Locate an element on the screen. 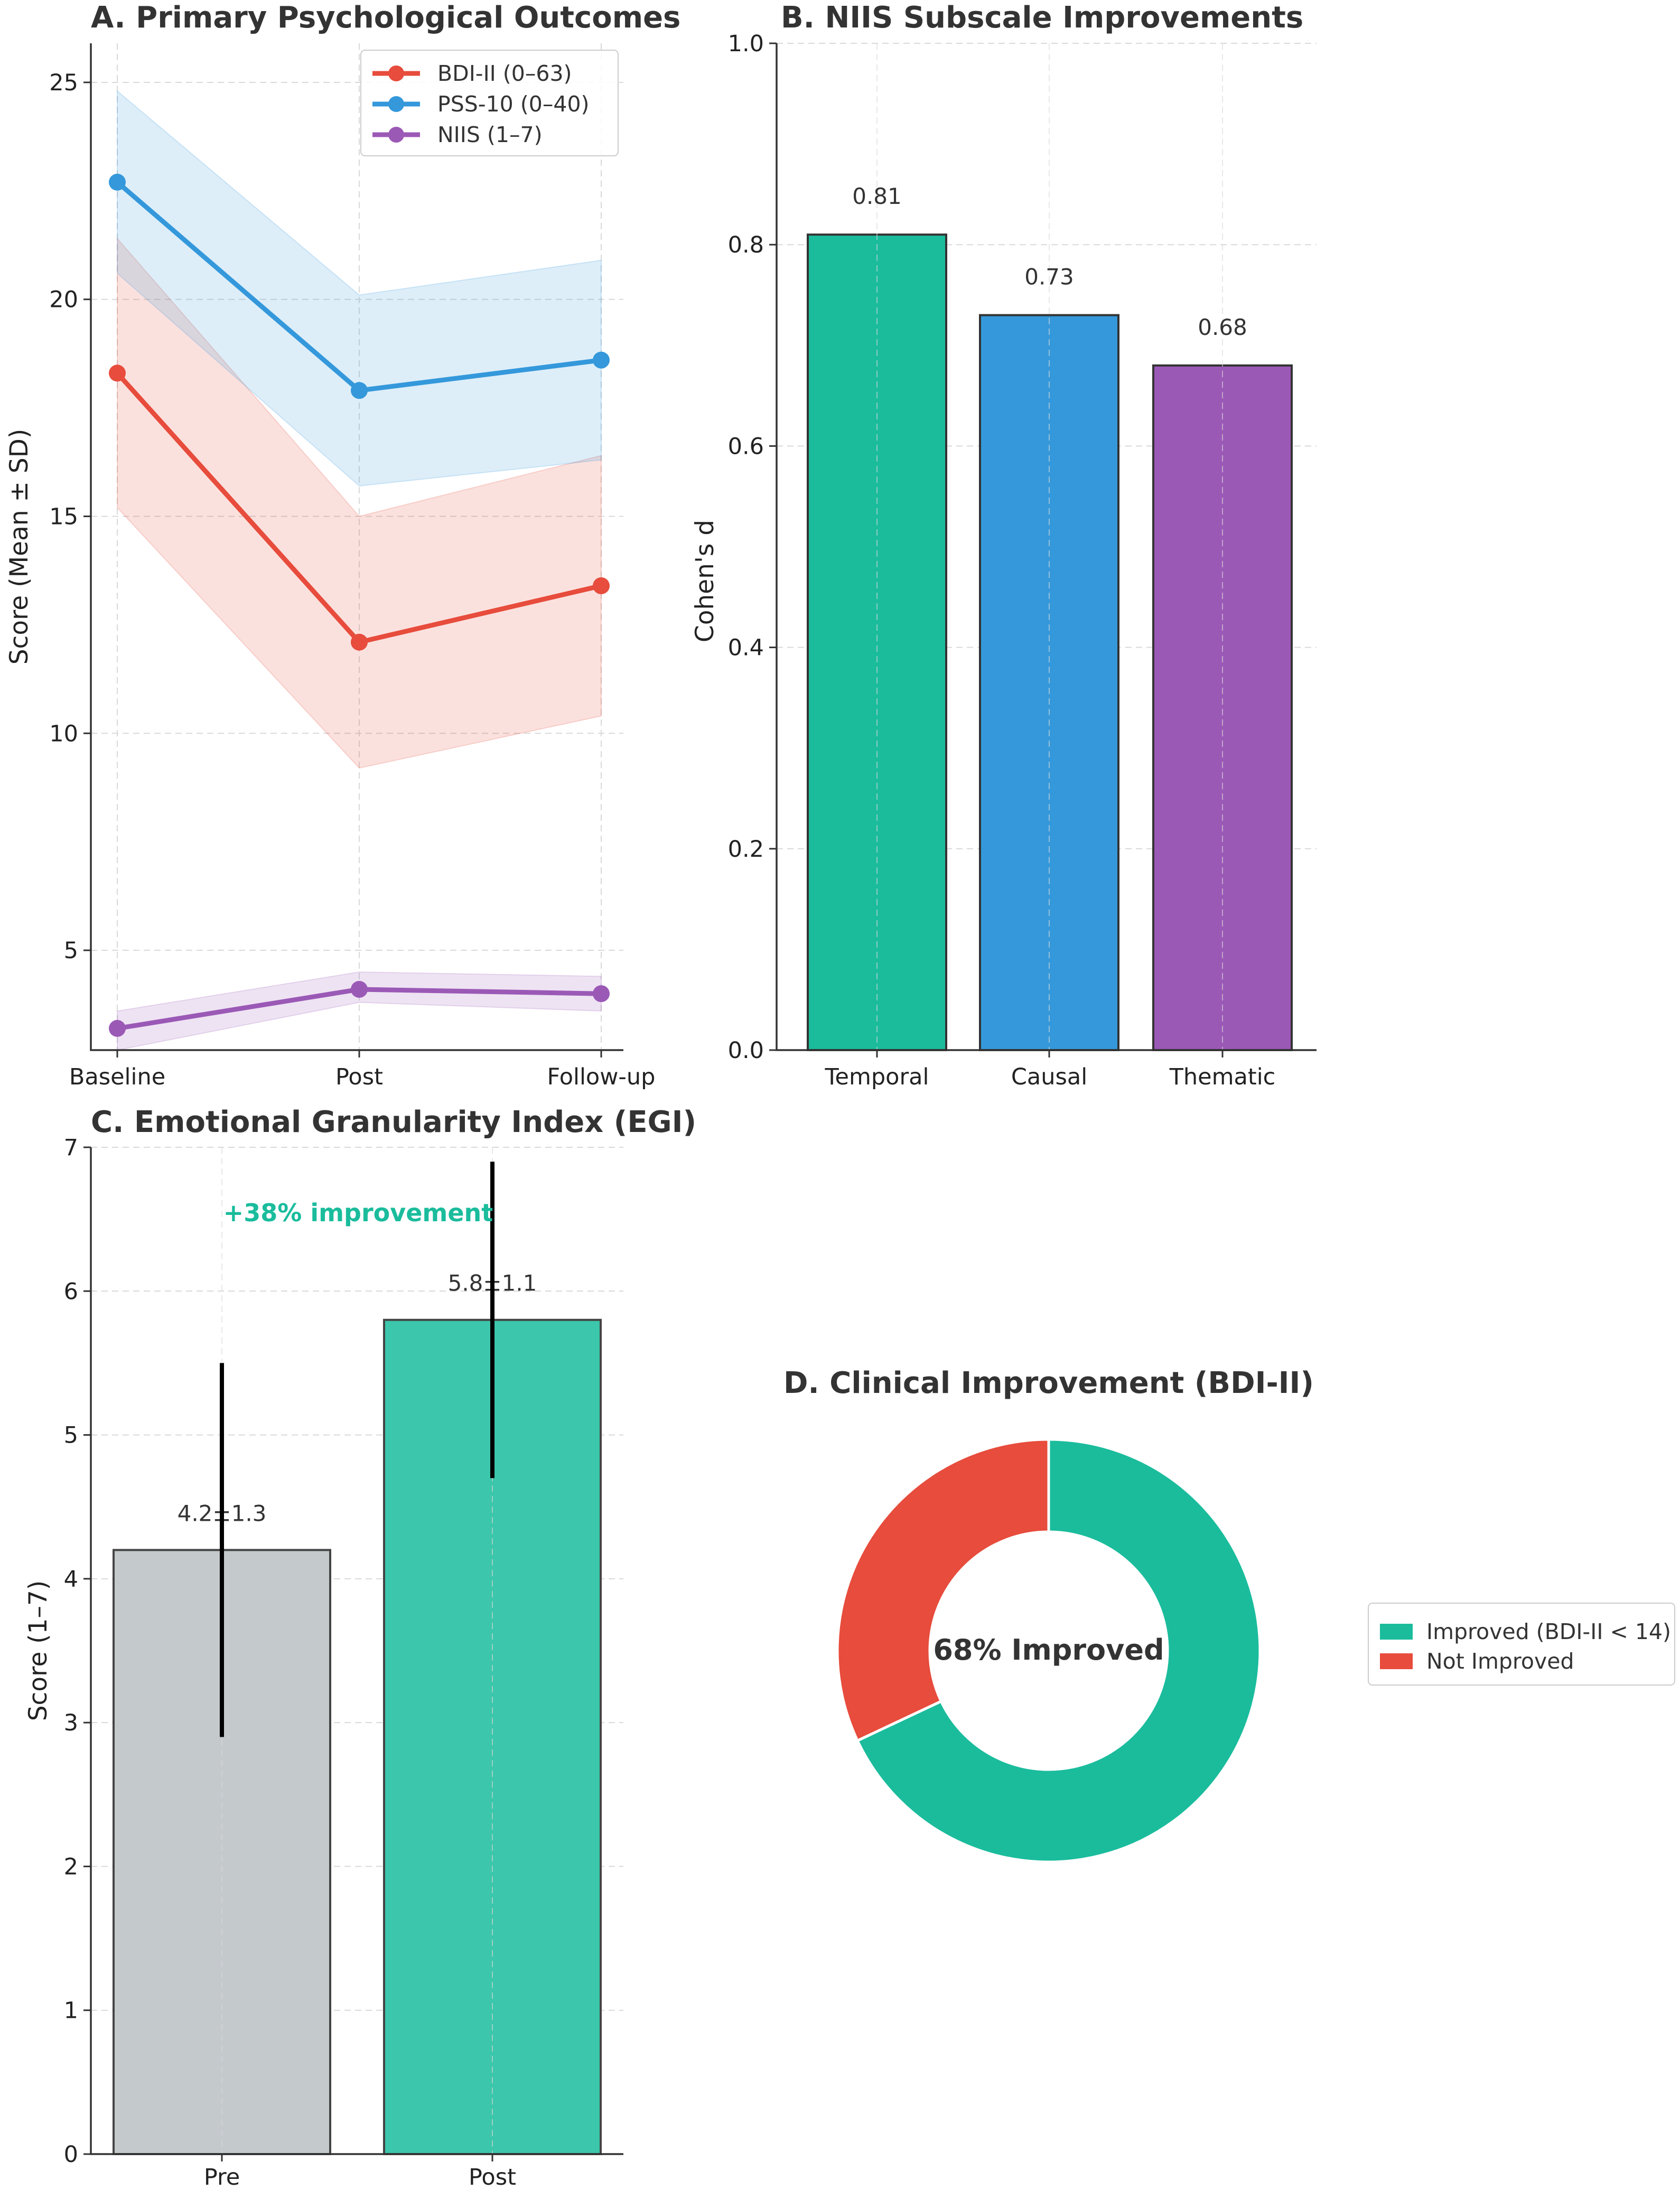 This screenshot has width=1680, height=2190. panel-b-bar-temporal is located at coordinates (877, 642).